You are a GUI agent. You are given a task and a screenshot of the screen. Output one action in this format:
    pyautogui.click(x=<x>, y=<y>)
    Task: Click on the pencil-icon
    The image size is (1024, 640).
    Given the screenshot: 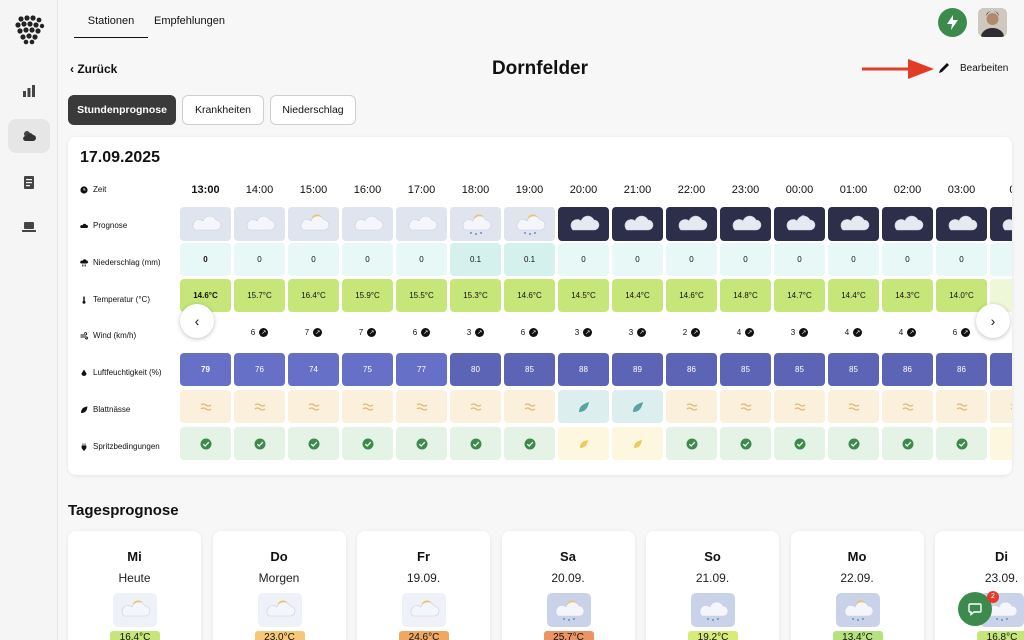 What is the action you would take?
    pyautogui.click(x=944, y=68)
    